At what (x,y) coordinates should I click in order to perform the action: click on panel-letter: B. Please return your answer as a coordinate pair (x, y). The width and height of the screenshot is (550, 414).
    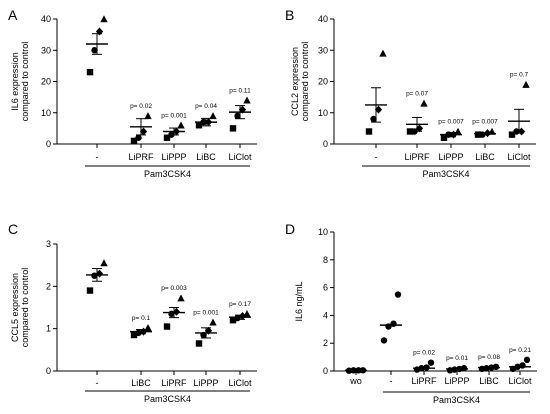
    Looking at the image, I should click on (289, 15).